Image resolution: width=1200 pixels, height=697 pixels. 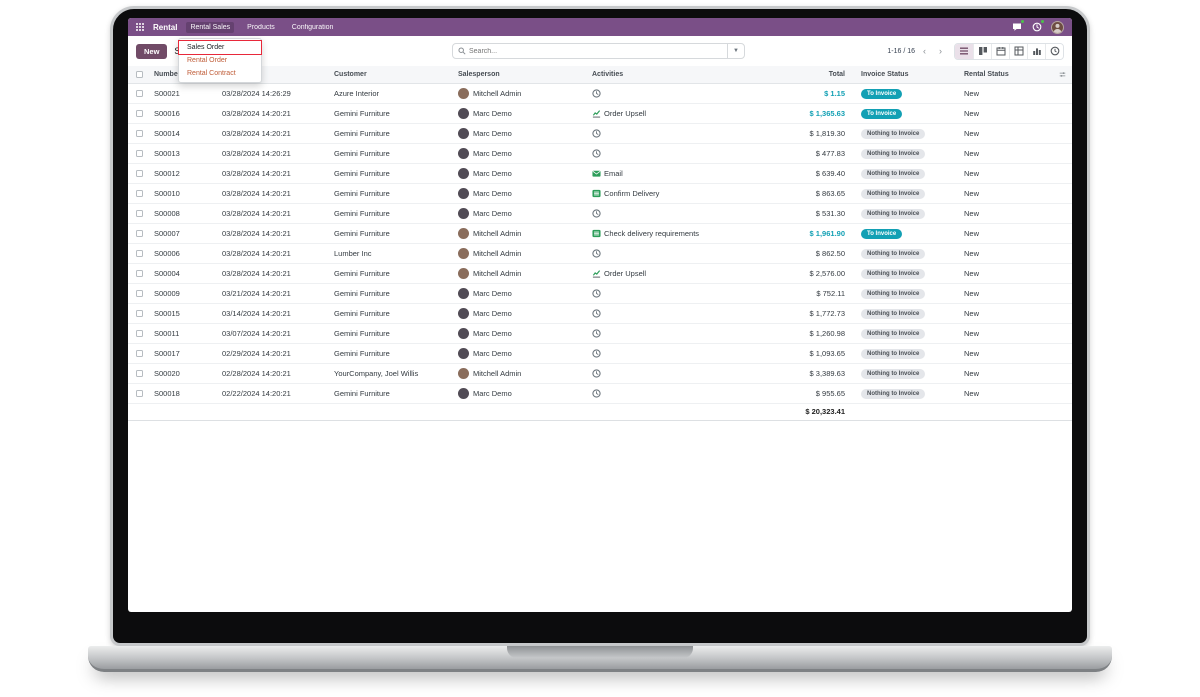 I want to click on select-all-cell, so click(x=139, y=75).